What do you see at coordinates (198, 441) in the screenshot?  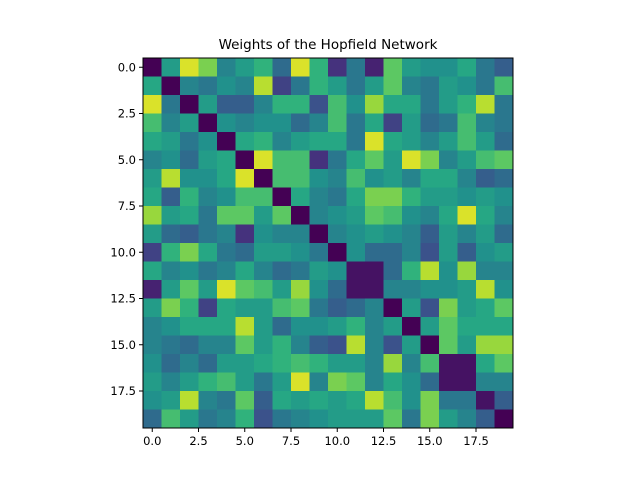 I see `x-tick-label: 2.5` at bounding box center [198, 441].